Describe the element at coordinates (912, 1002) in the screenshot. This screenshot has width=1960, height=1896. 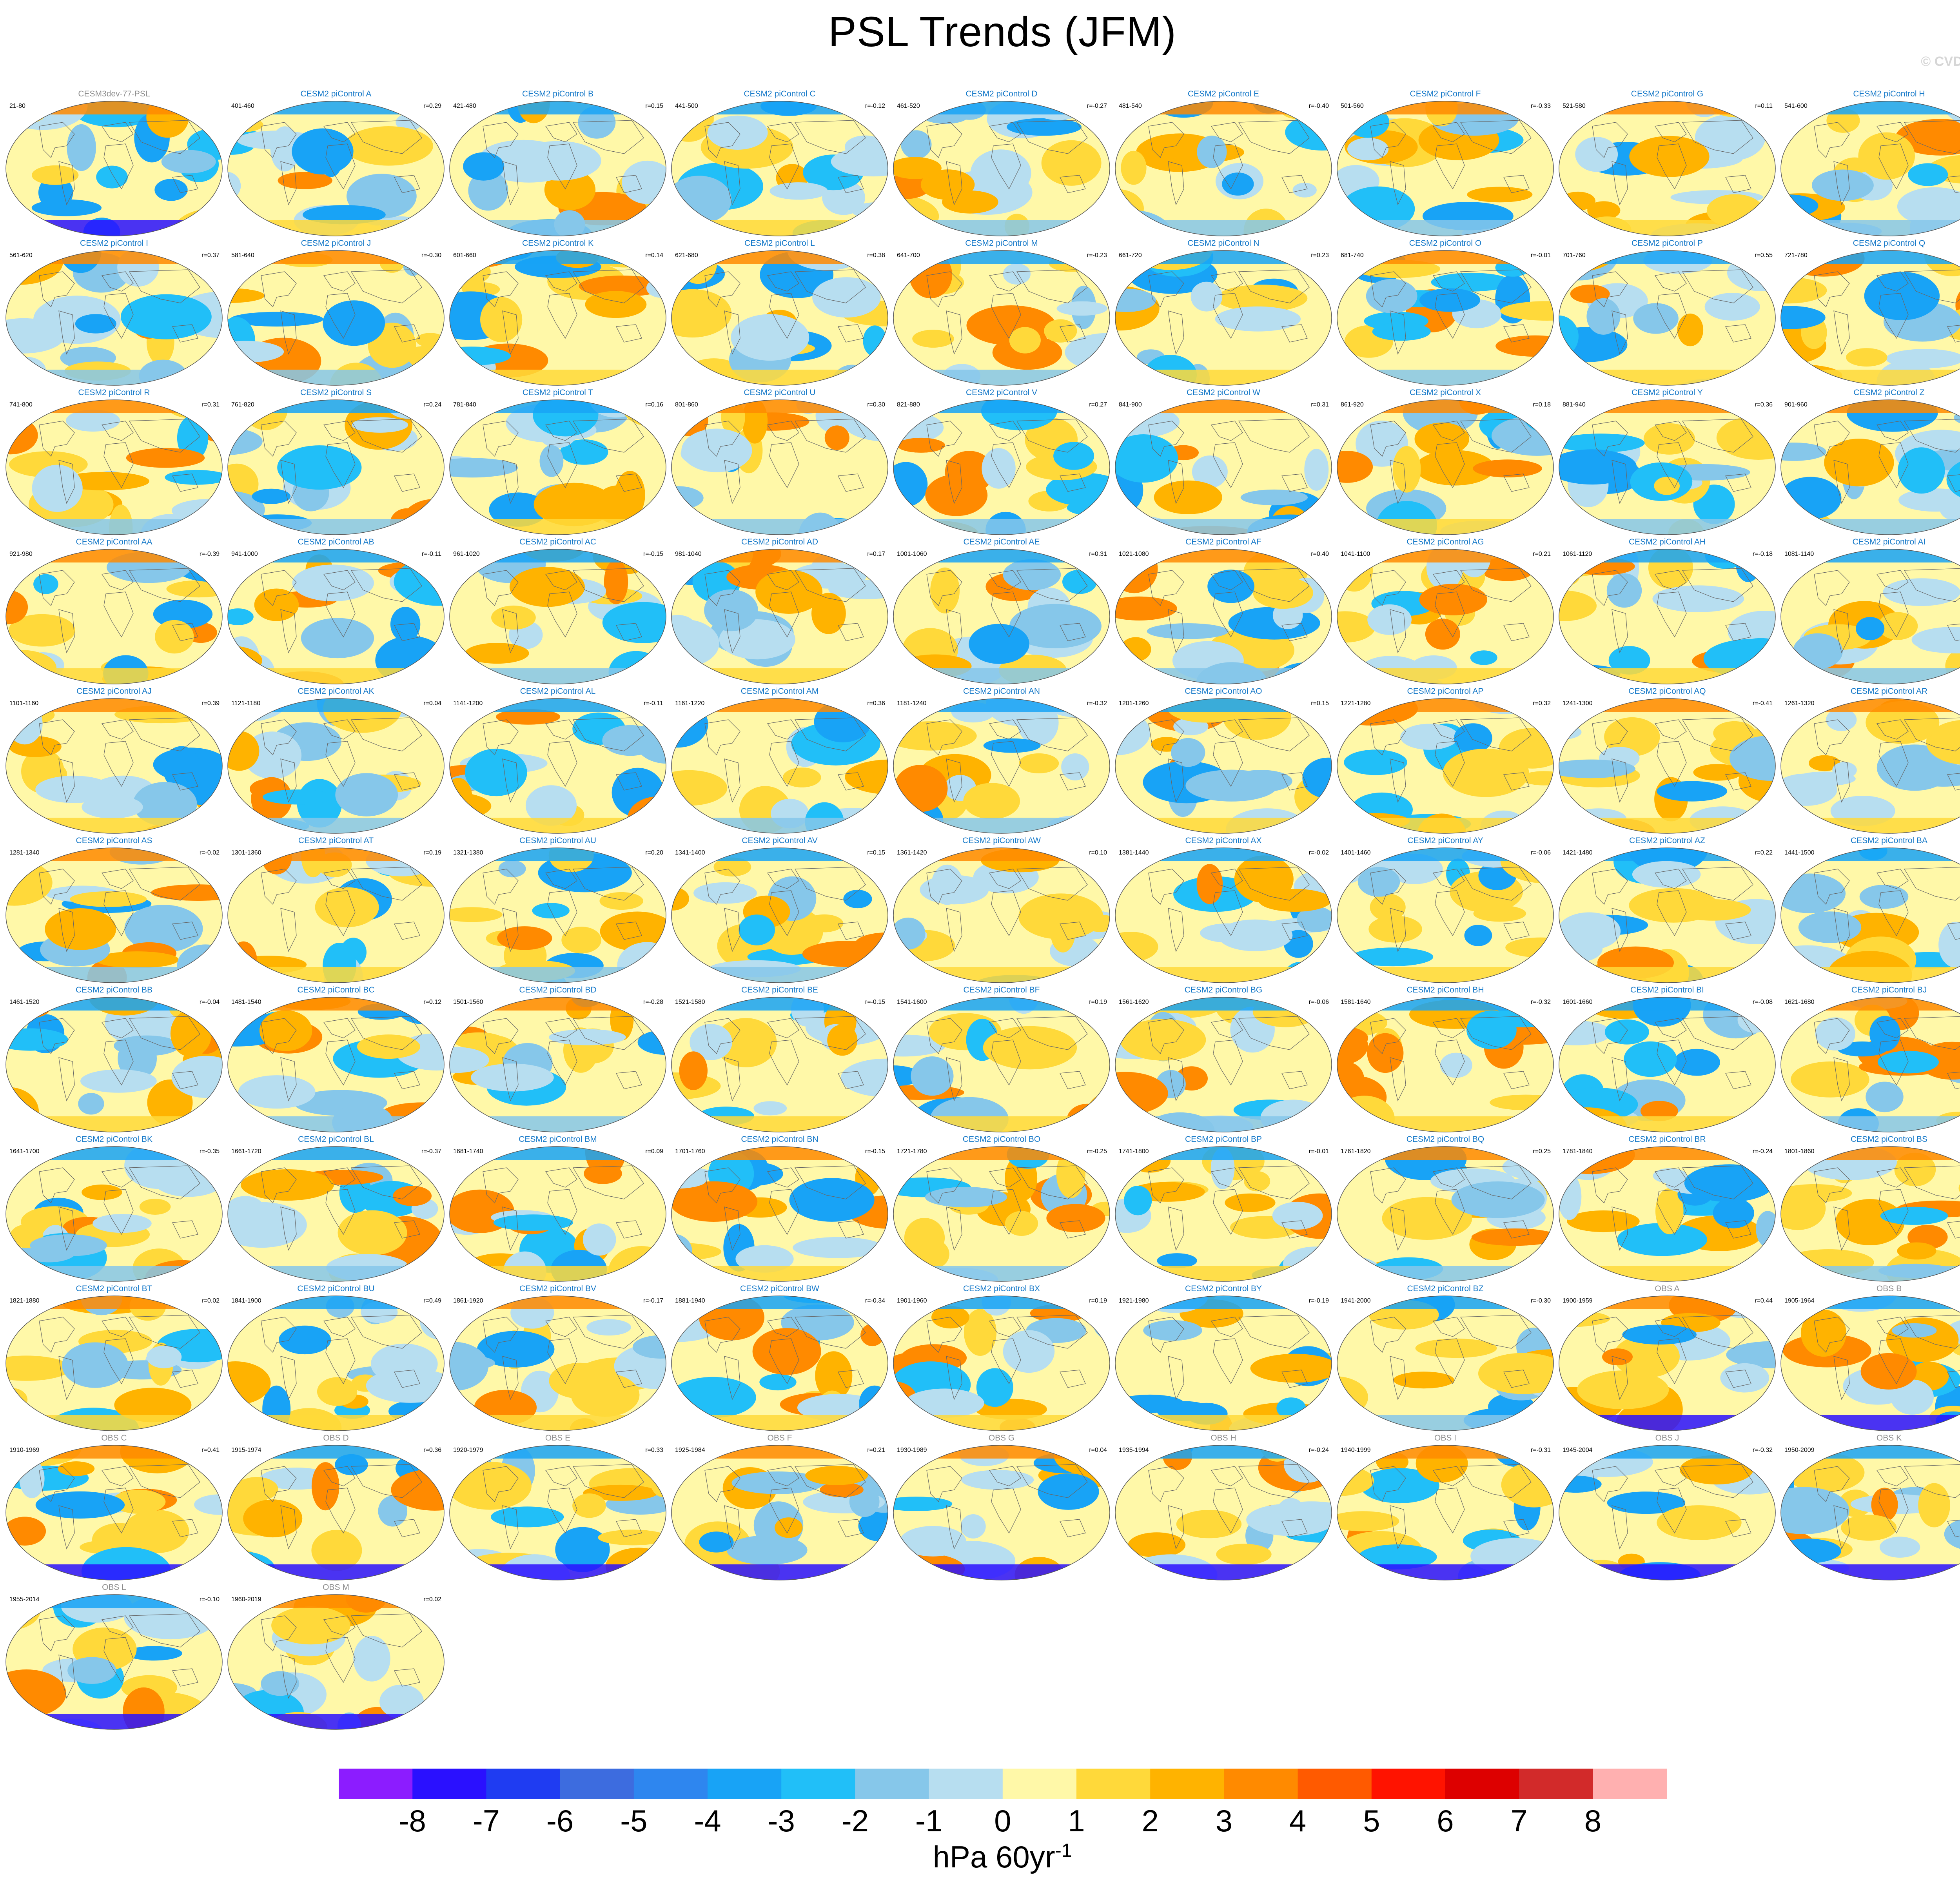
I see `panel-years: 1541-1600` at that location.